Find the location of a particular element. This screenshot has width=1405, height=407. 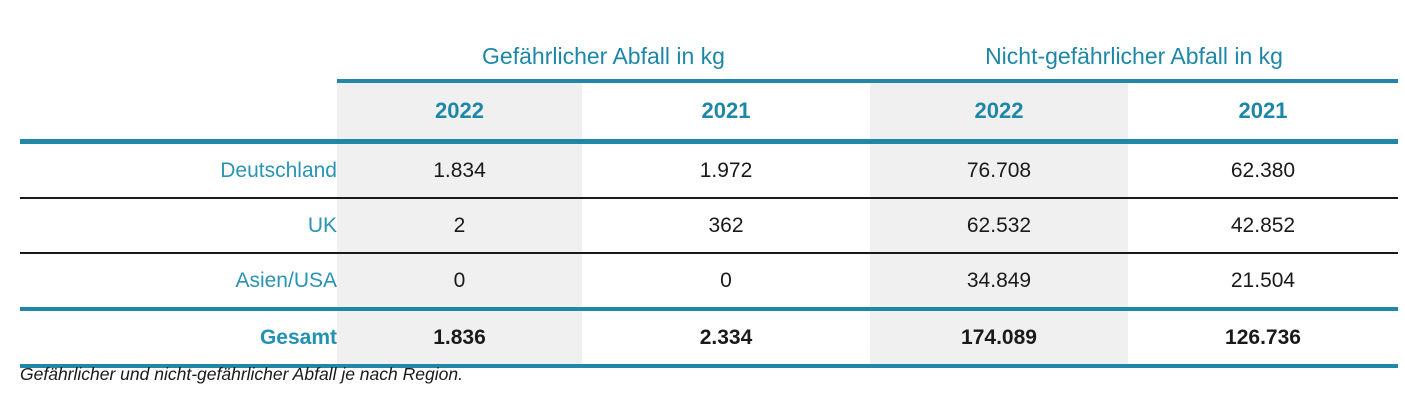

cell-deutschland-non-hazardous-2021: 62.380 is located at coordinates (1263, 170).